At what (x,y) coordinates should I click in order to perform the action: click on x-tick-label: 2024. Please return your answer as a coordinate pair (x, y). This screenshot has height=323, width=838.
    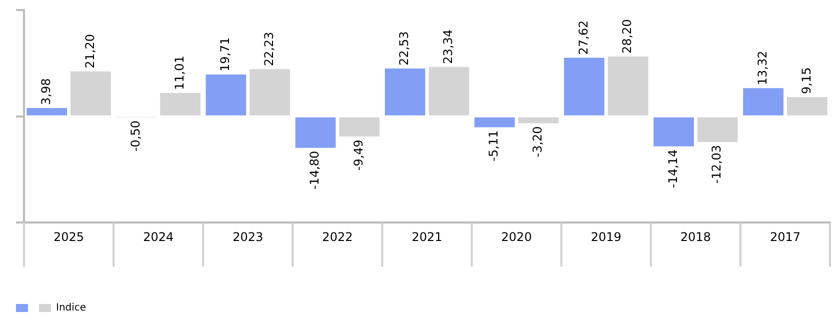
    Looking at the image, I should click on (158, 237).